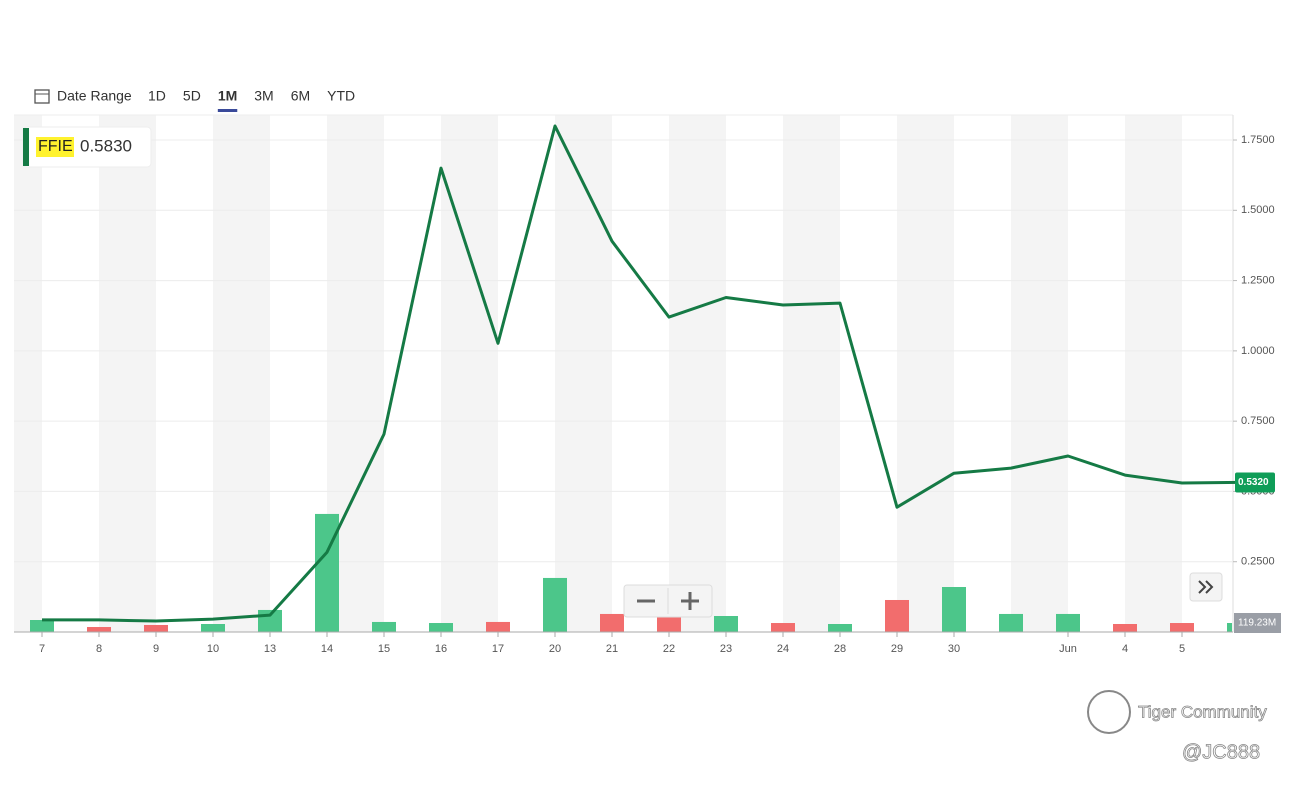 The image size is (1295, 788). I want to click on x-tick-label: 17, so click(498, 649).